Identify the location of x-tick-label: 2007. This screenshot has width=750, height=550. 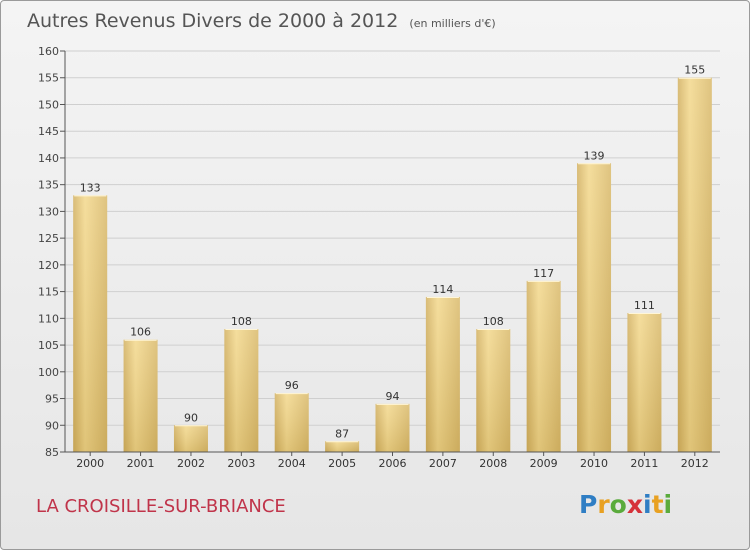
(443, 463).